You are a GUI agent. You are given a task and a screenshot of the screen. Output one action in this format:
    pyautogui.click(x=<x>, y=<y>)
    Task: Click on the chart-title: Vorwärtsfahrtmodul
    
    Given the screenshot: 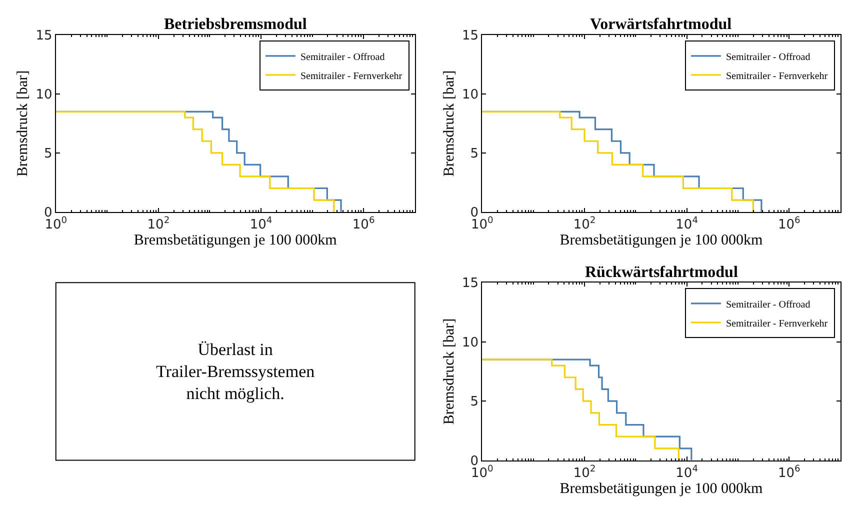 What is the action you would take?
    pyautogui.click(x=661, y=24)
    